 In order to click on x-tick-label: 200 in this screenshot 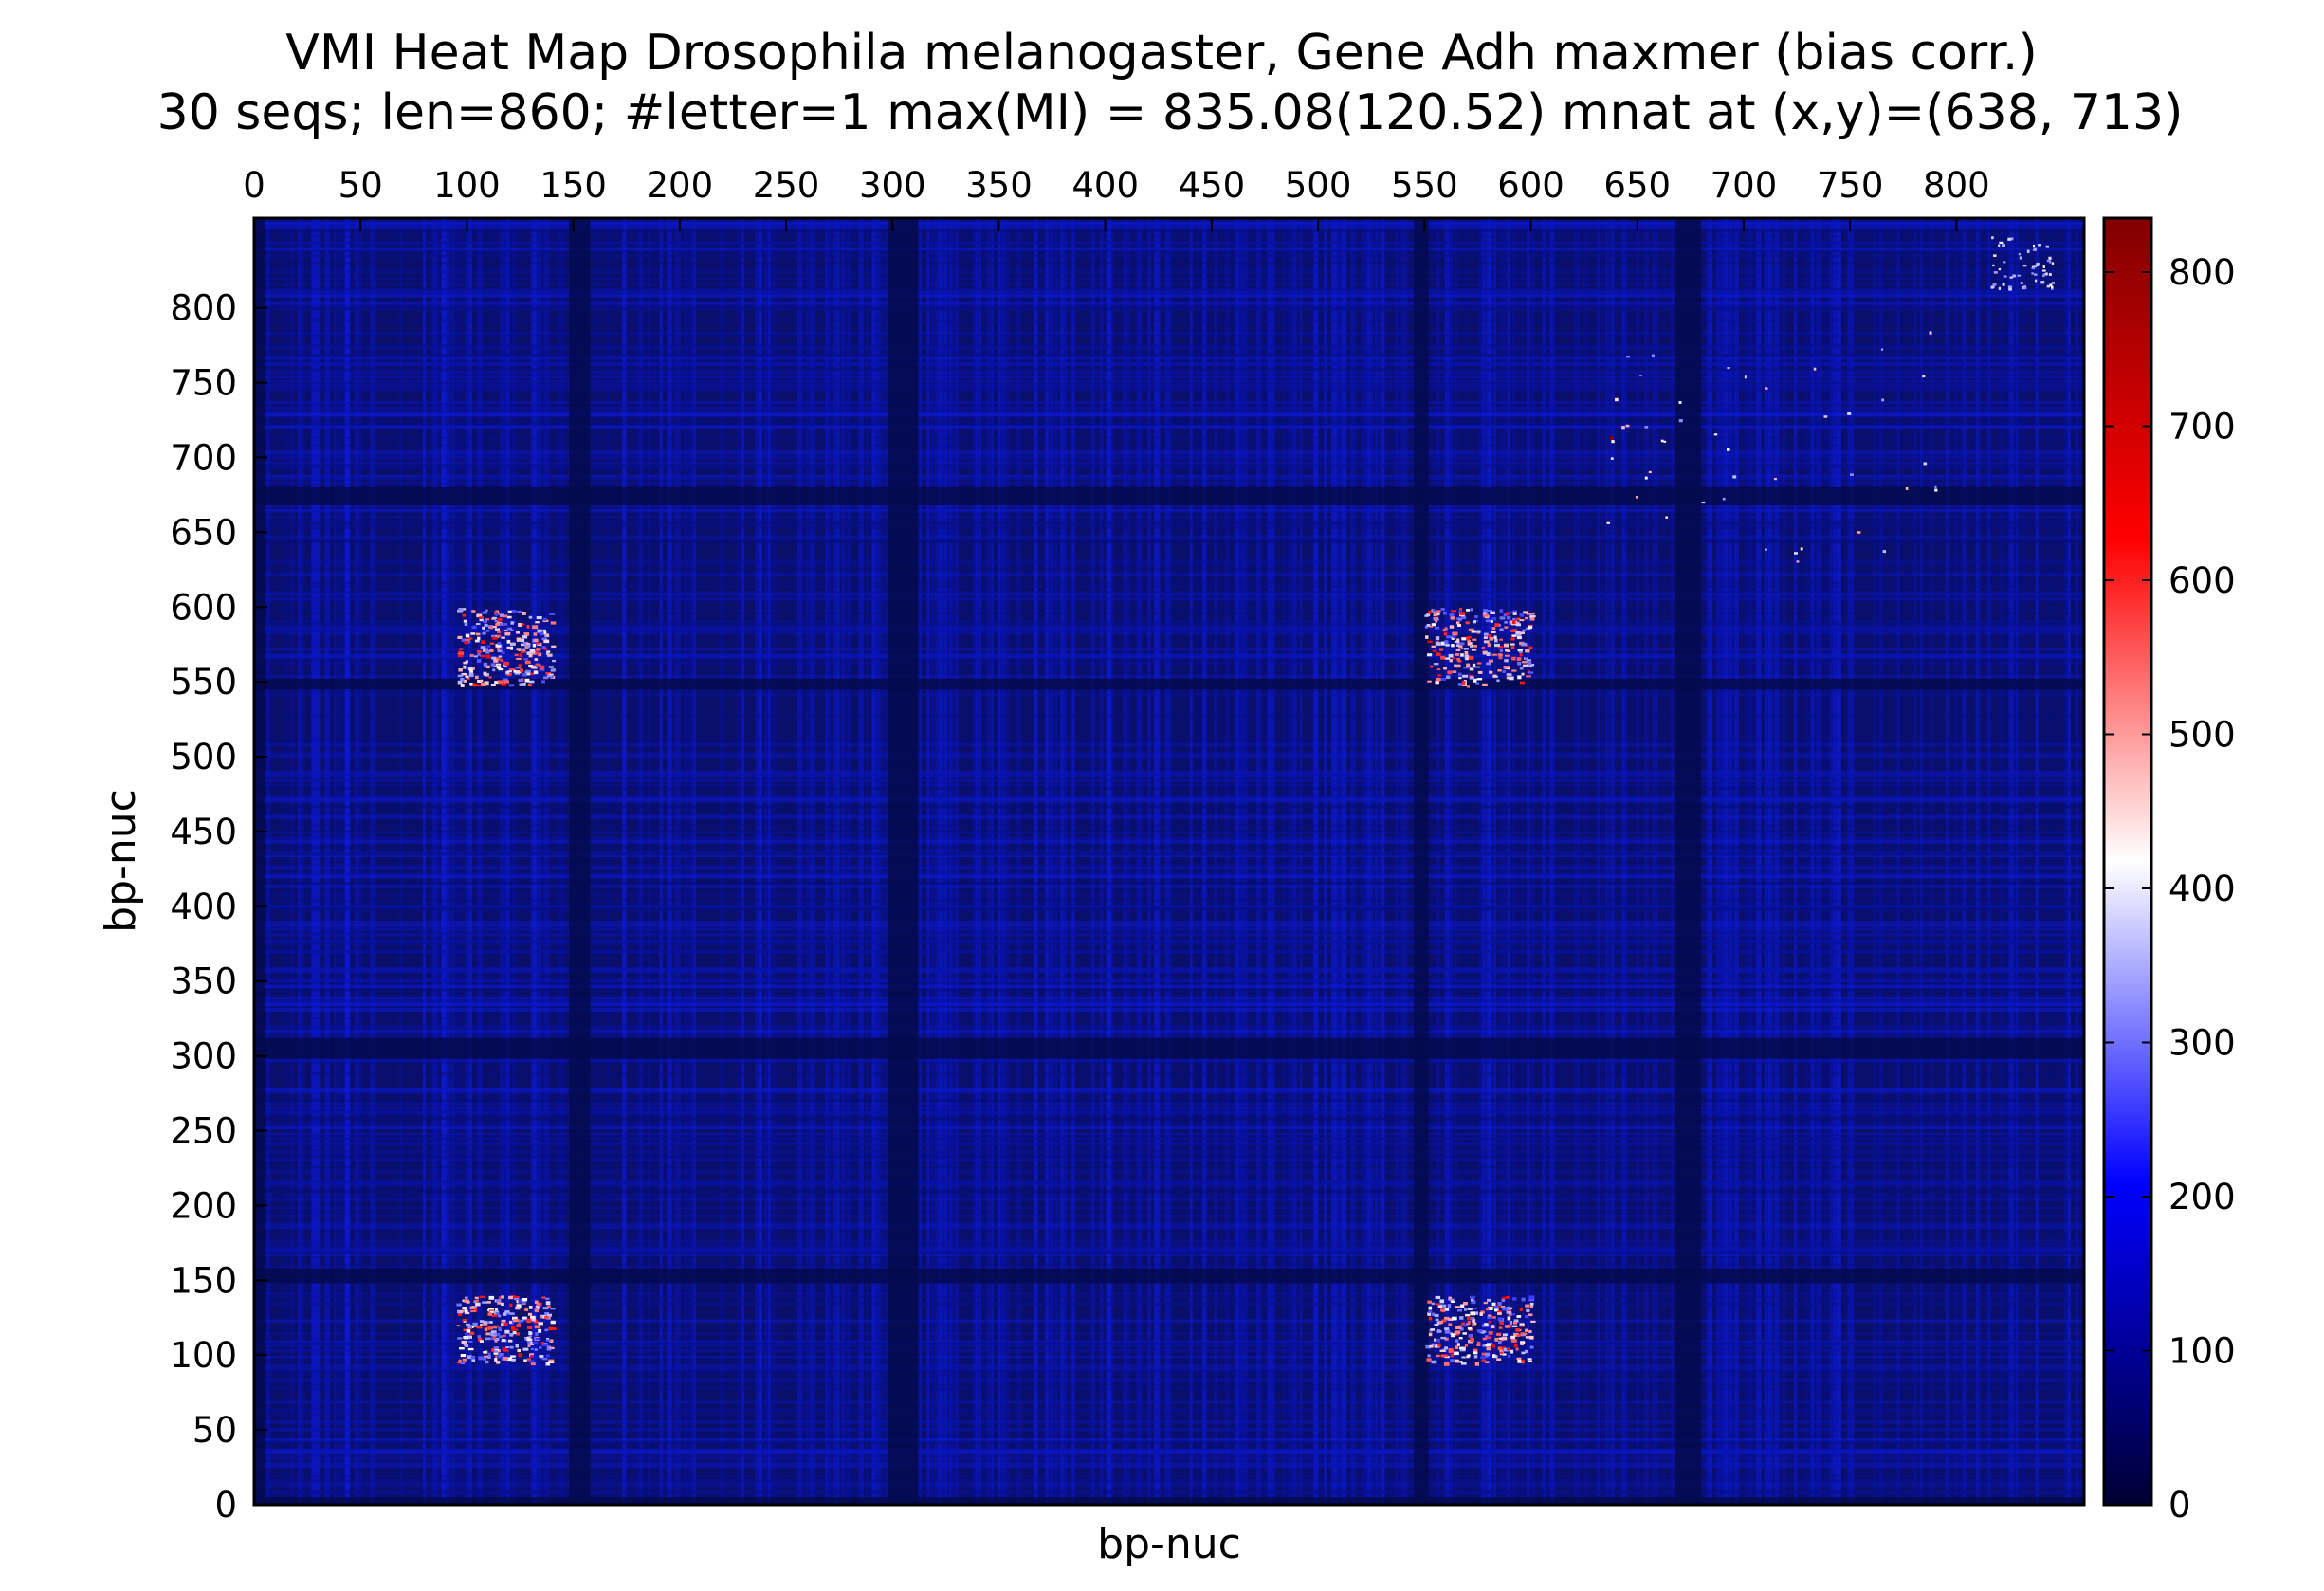, I will do `click(680, 185)`.